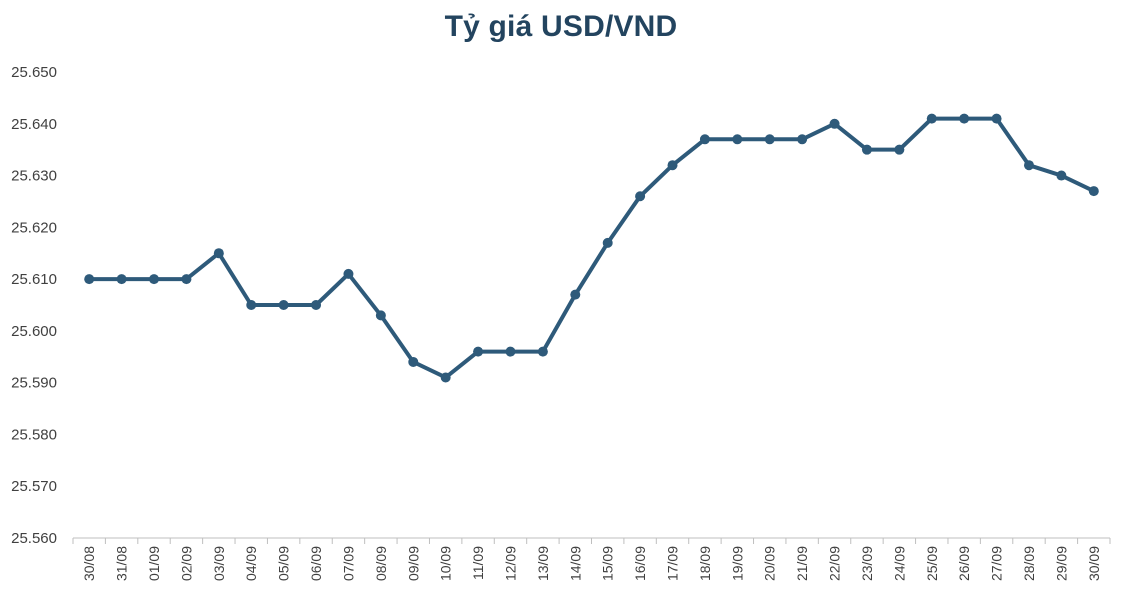 This screenshot has width=1122, height=614. Describe the element at coordinates (899, 563) in the screenshot. I see `x-tick-label: 24/09` at that location.